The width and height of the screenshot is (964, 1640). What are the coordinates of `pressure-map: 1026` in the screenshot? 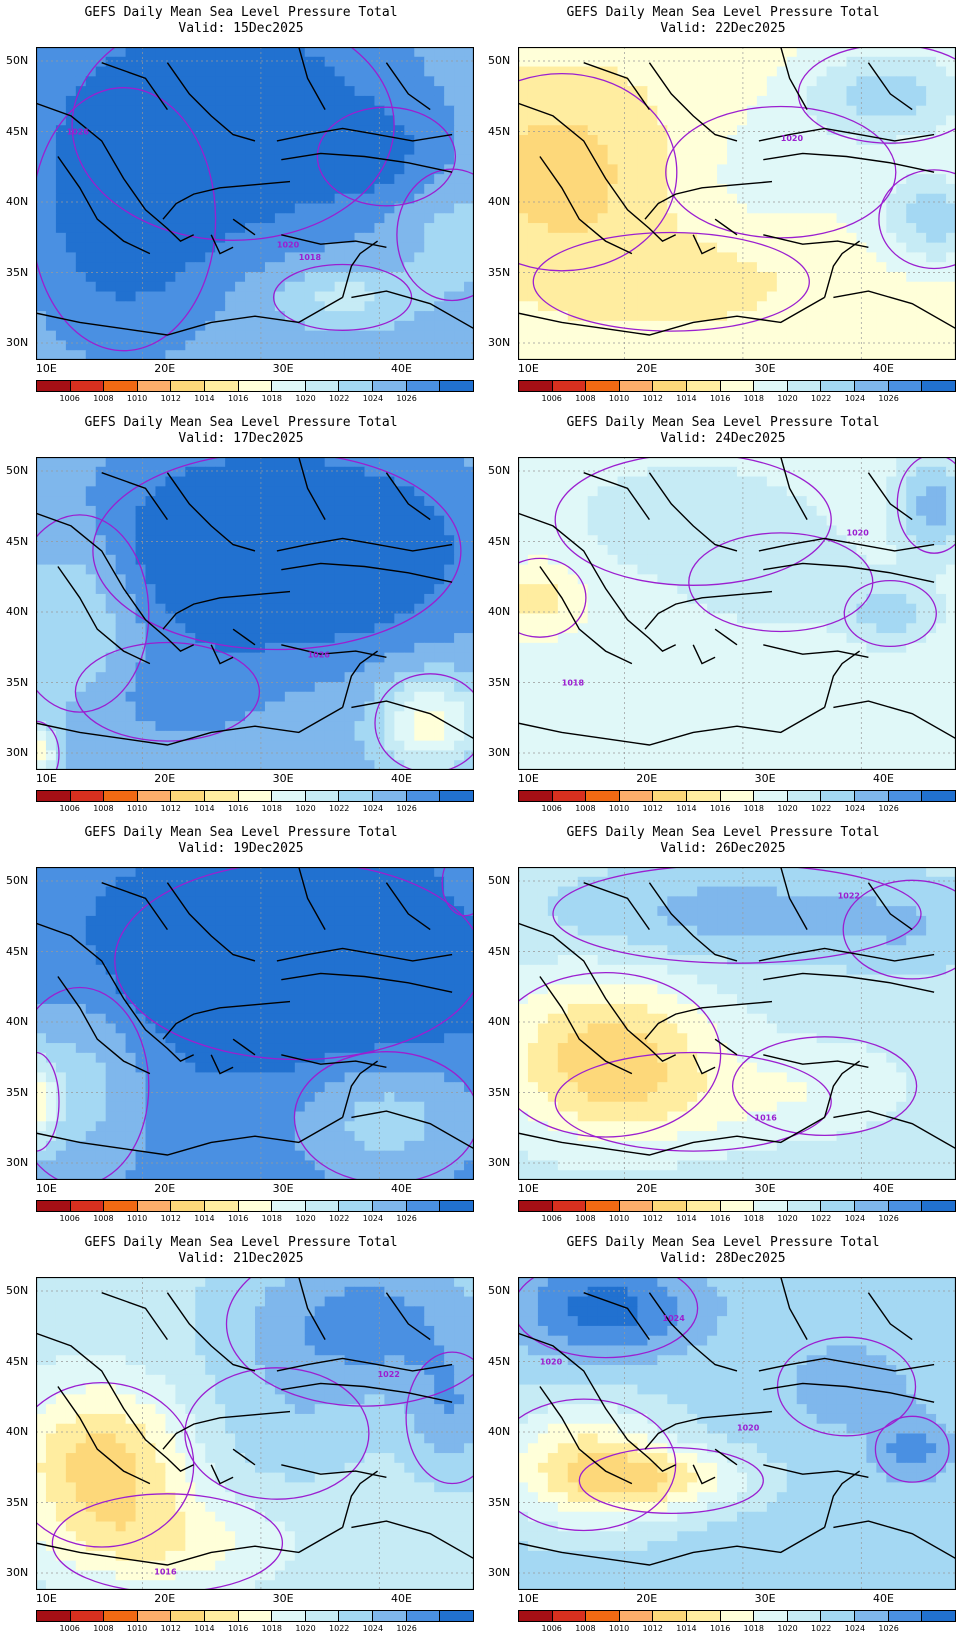 It's located at (255, 613).